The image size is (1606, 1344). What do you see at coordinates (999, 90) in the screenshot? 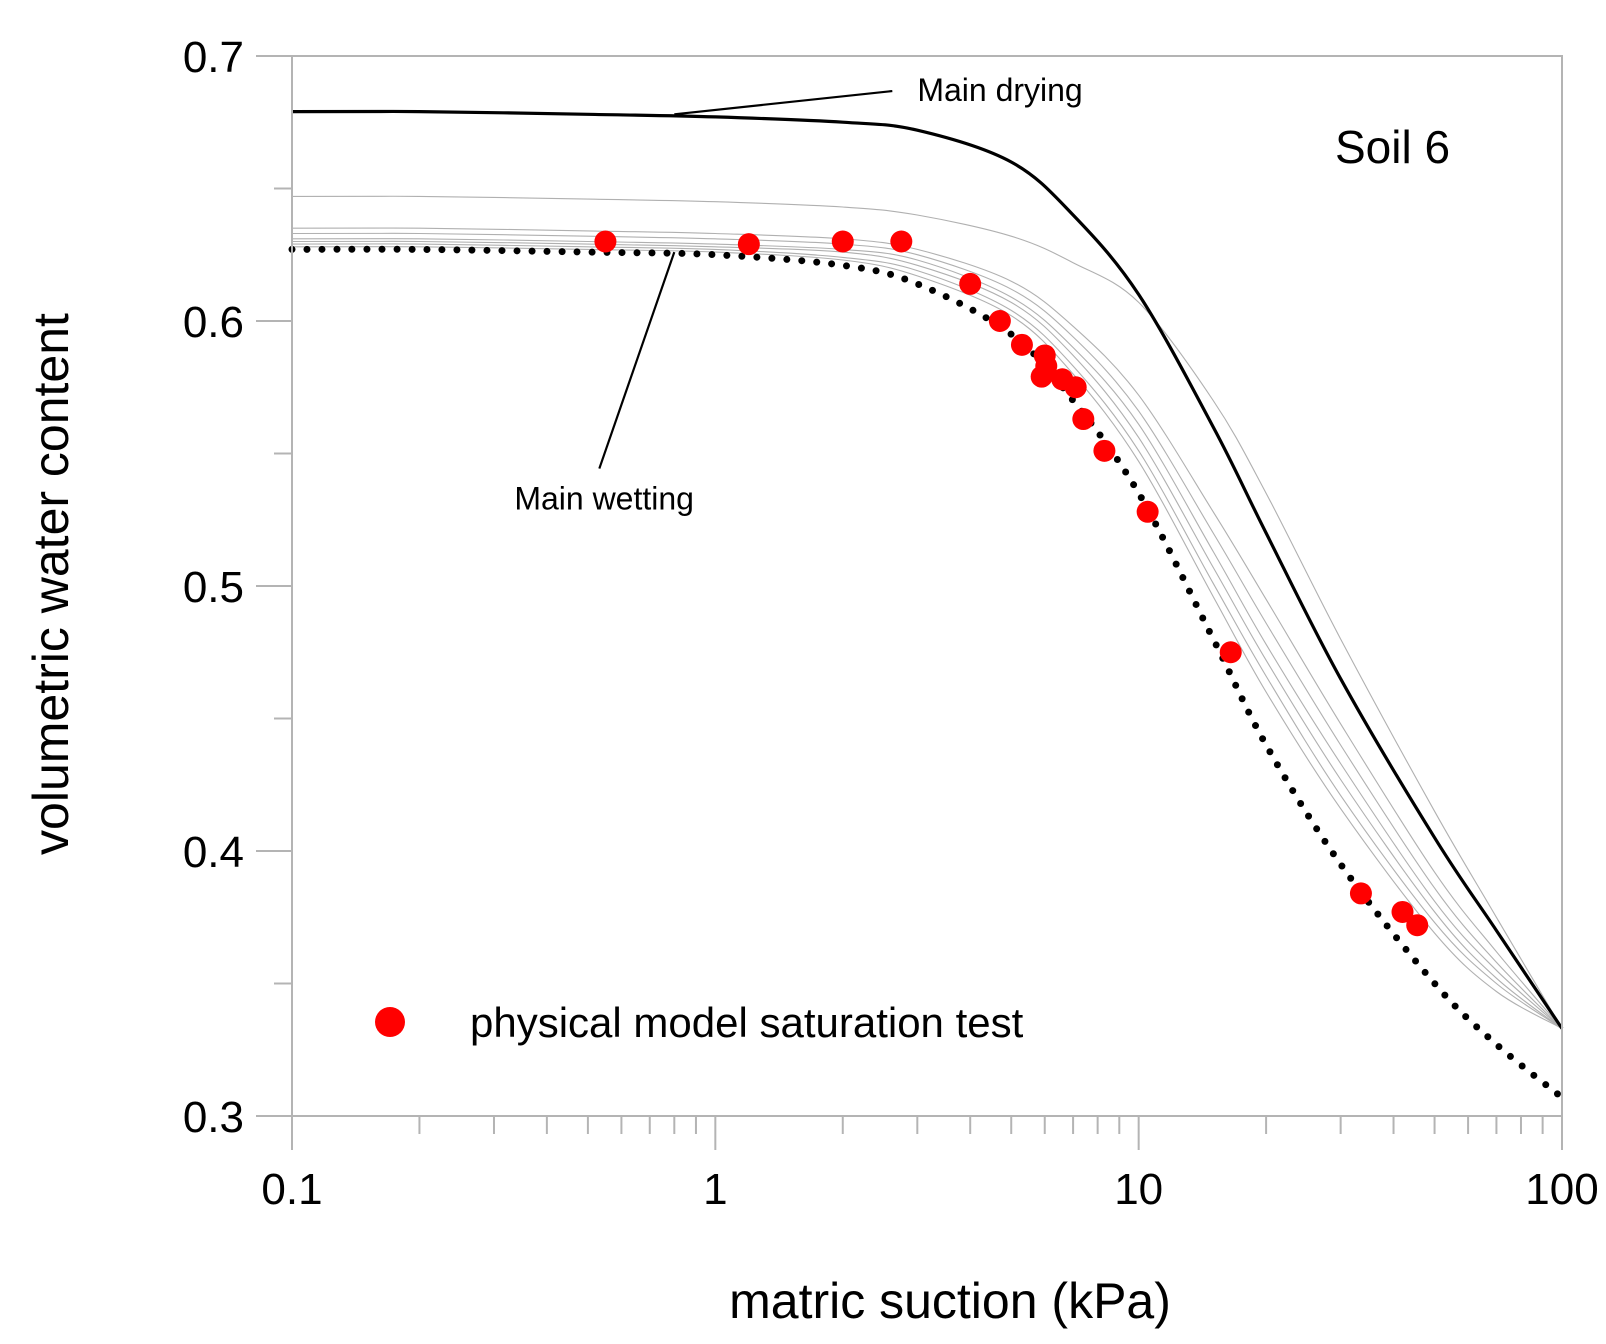
I see `annotation-main-drying: Main drying` at bounding box center [999, 90].